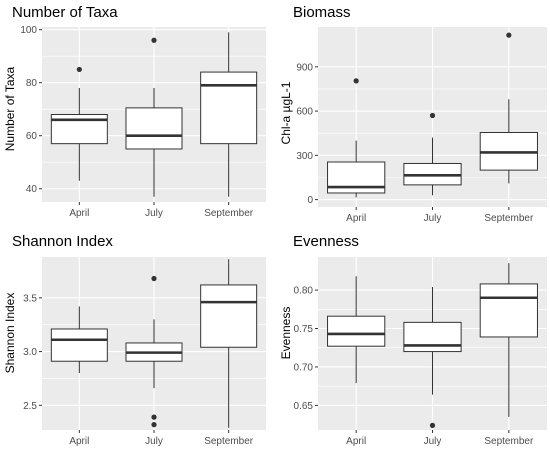 Image resolution: width=550 pixels, height=451 pixels. I want to click on y-tick-label: 0.70, so click(304, 367).